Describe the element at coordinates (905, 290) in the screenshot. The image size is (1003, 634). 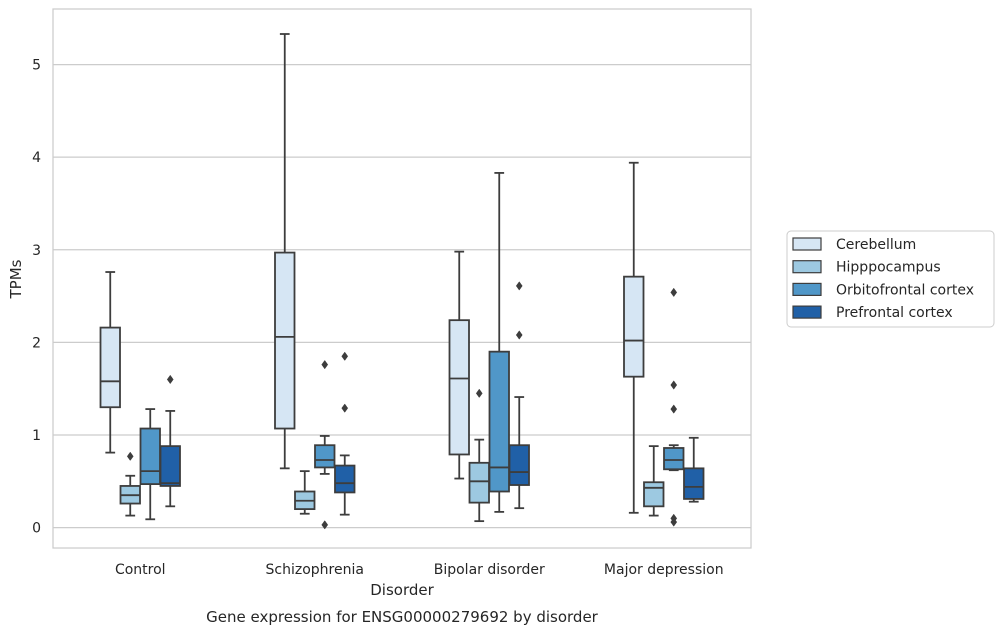
I see `legend-label-2: Orbitofrontal cortex` at that location.